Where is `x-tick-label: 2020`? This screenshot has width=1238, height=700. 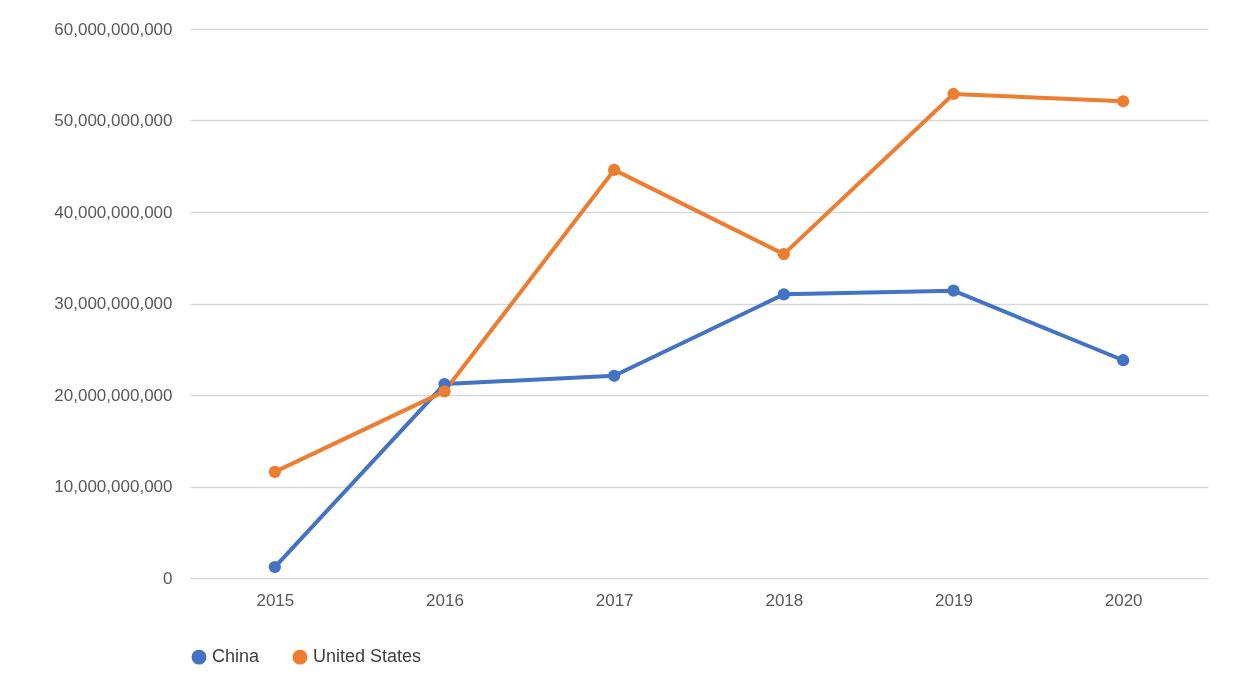 x-tick-label: 2020 is located at coordinates (1123, 600).